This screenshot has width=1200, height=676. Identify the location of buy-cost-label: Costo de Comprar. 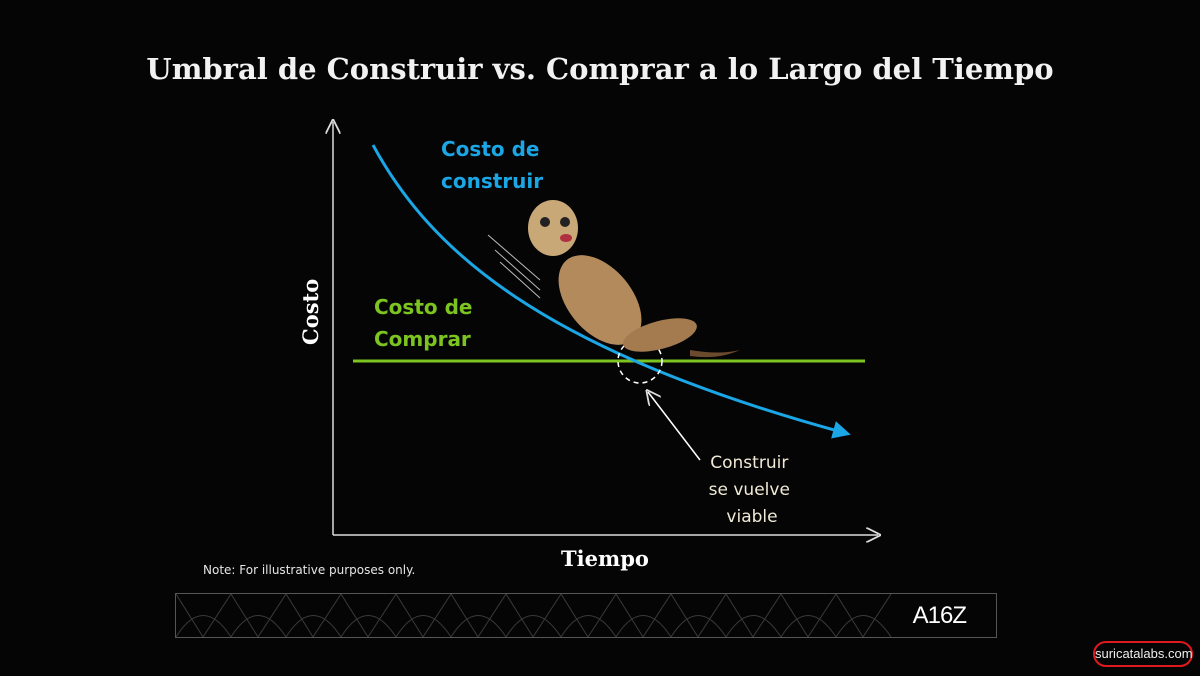
(426, 323).